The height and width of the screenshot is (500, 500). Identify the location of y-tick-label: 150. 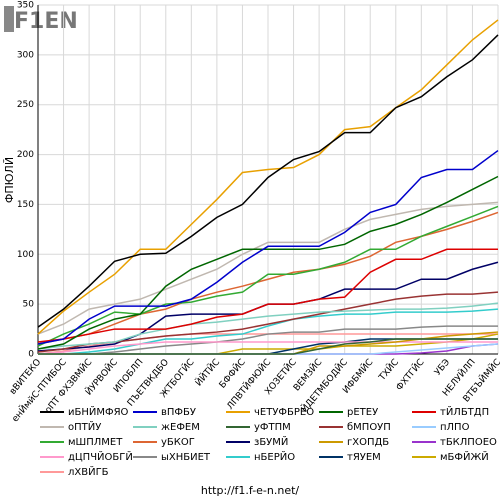
(25, 205).